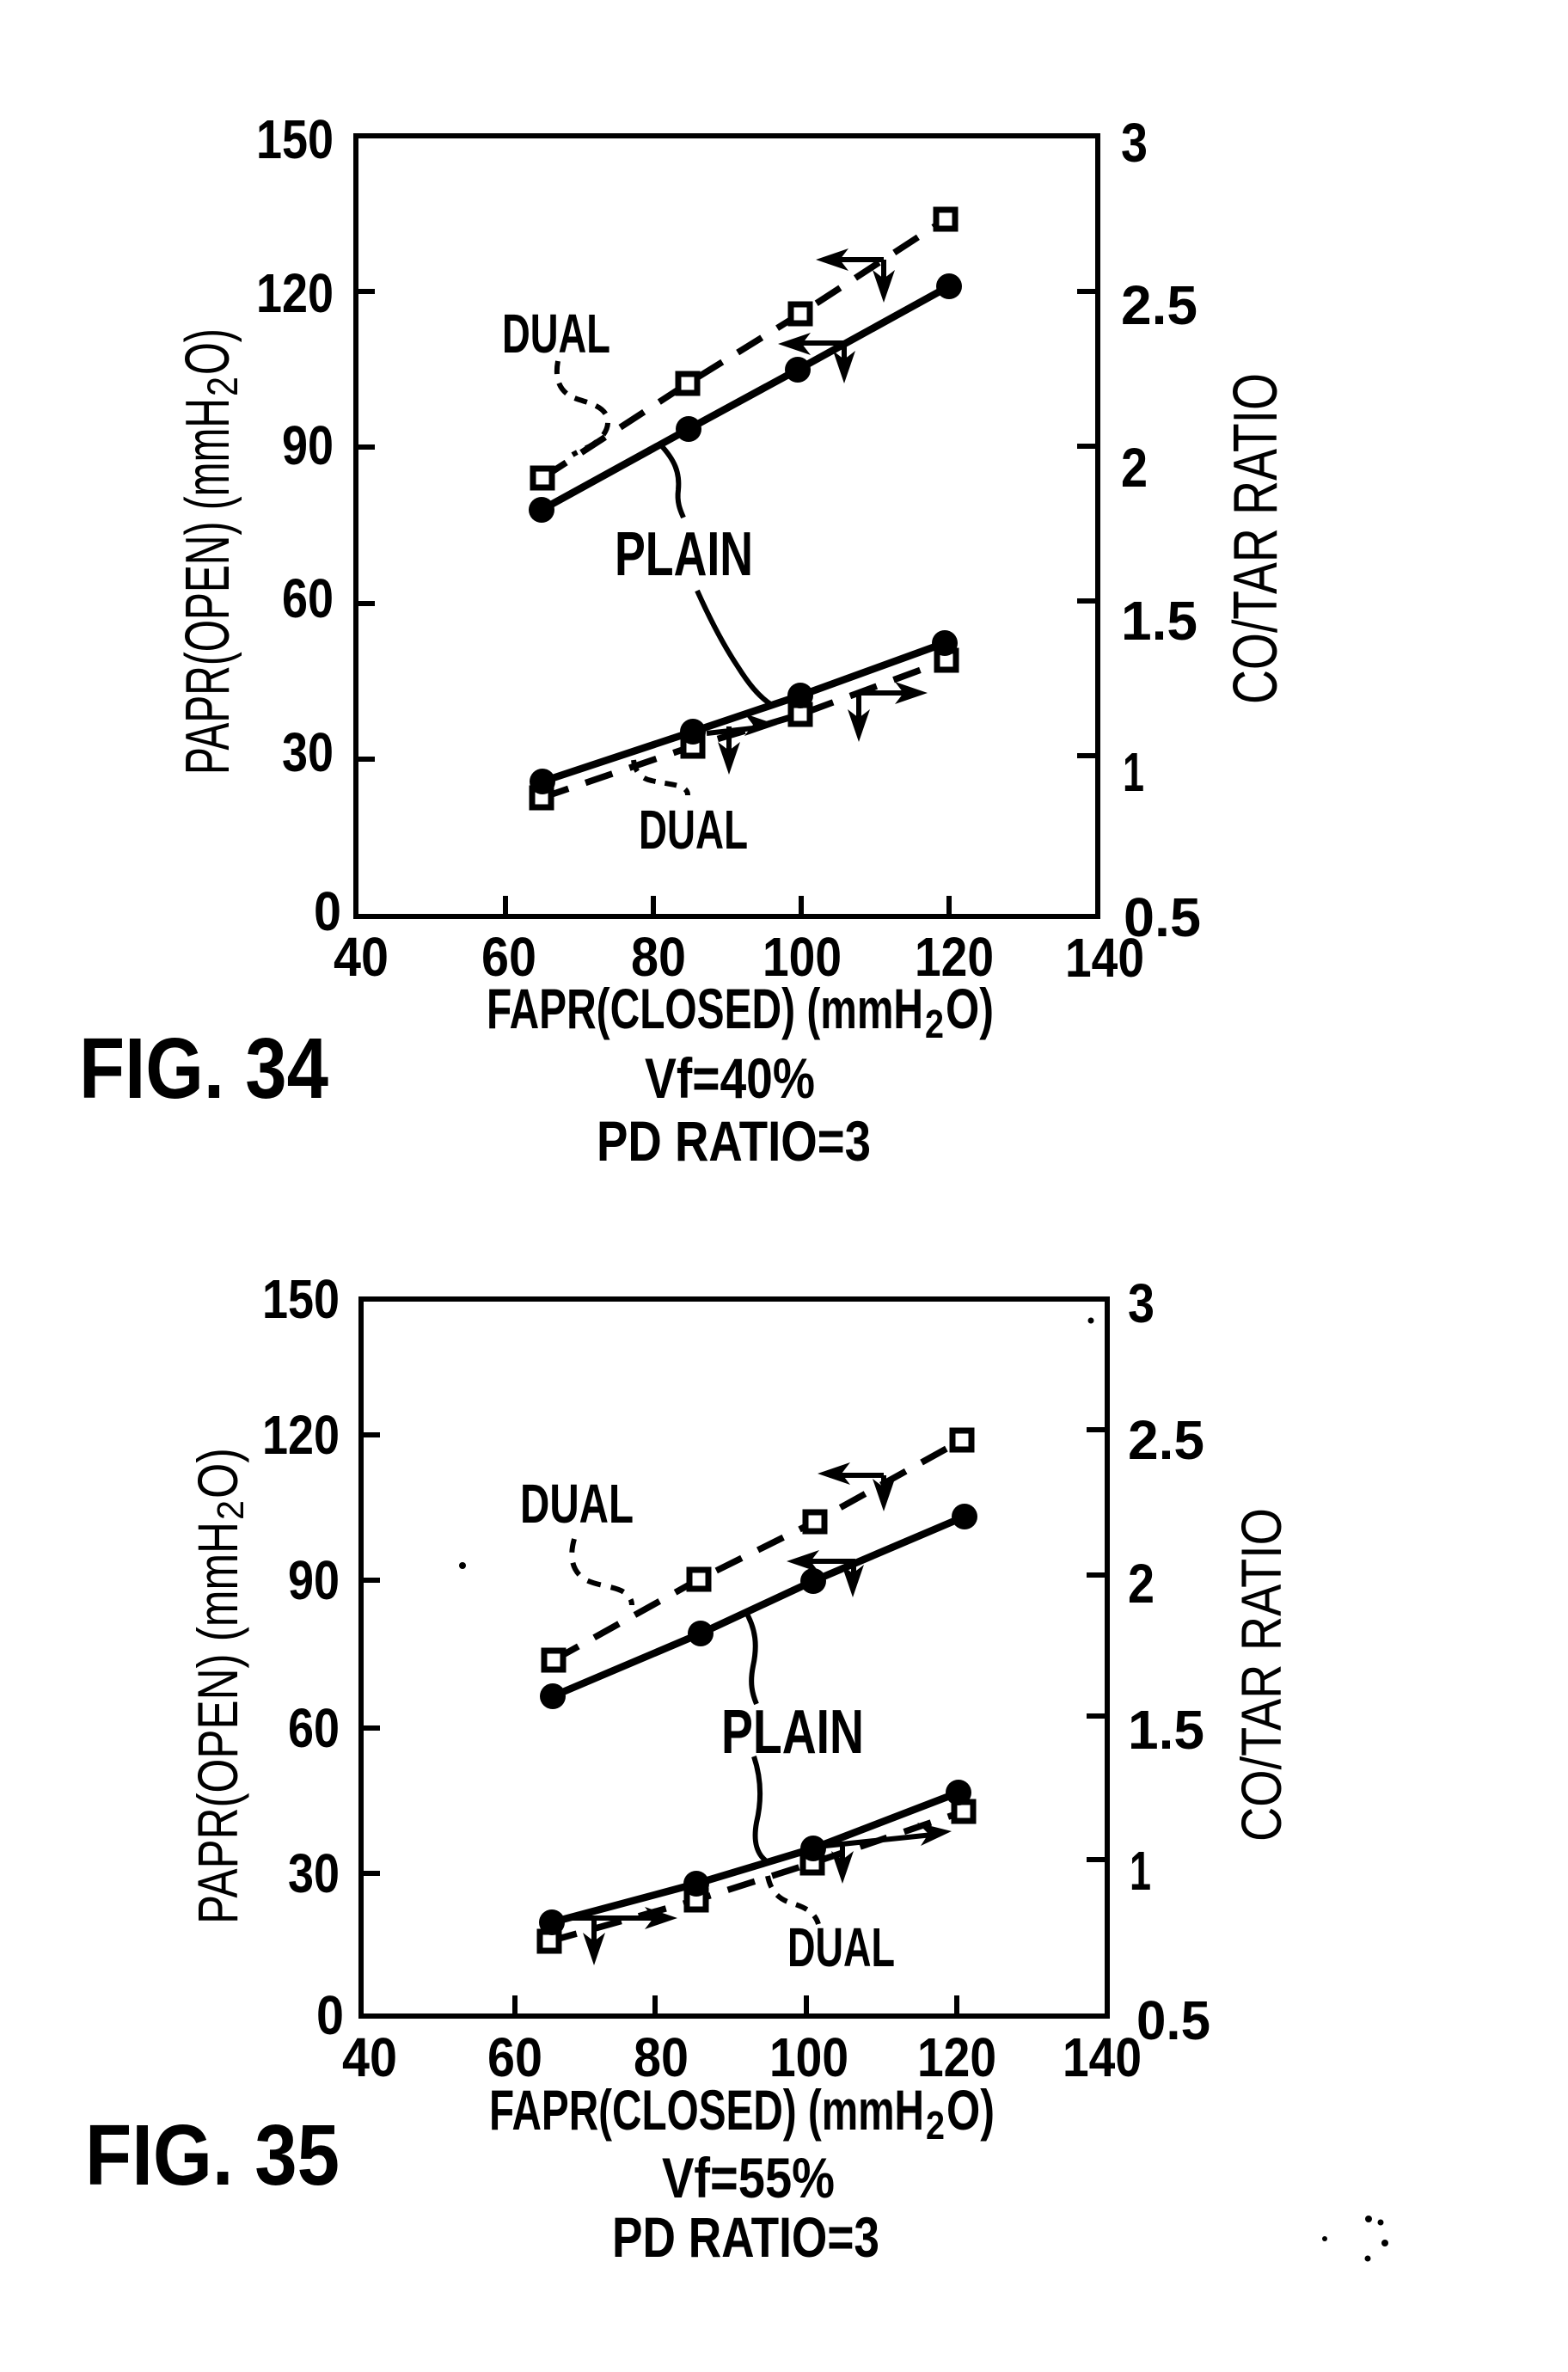  What do you see at coordinates (730, 1078) in the screenshot?
I see `svg-text: Vf=40%` at bounding box center [730, 1078].